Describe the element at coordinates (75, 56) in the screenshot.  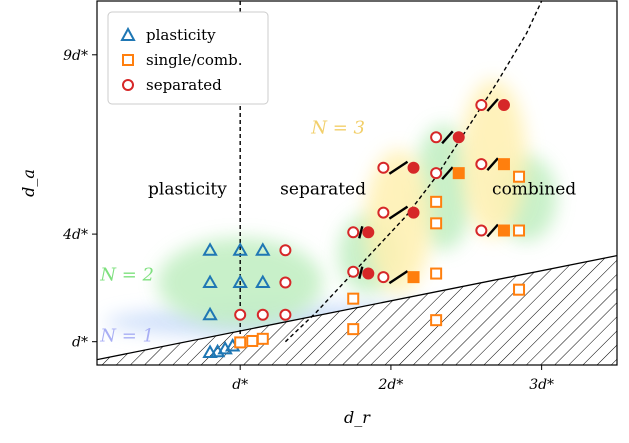
I see `y-tick-label: 9d*` at that location.